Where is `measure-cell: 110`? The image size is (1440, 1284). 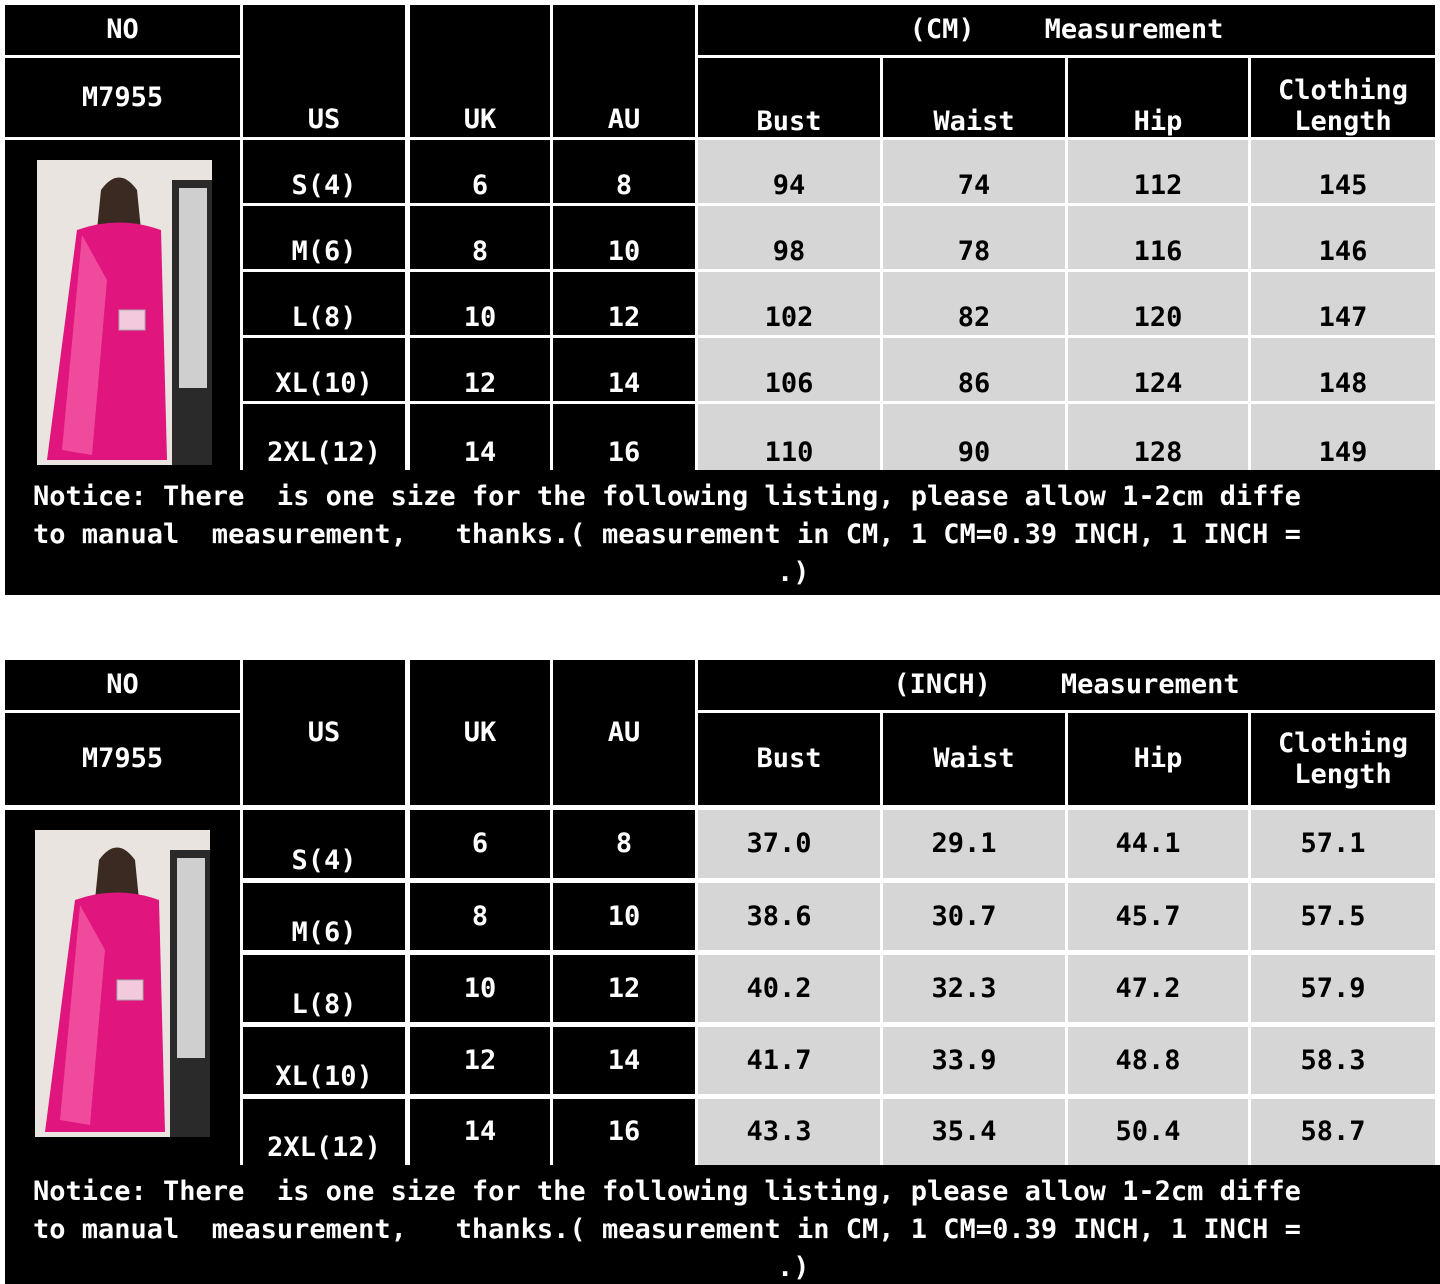 measure-cell: 110 is located at coordinates (789, 437).